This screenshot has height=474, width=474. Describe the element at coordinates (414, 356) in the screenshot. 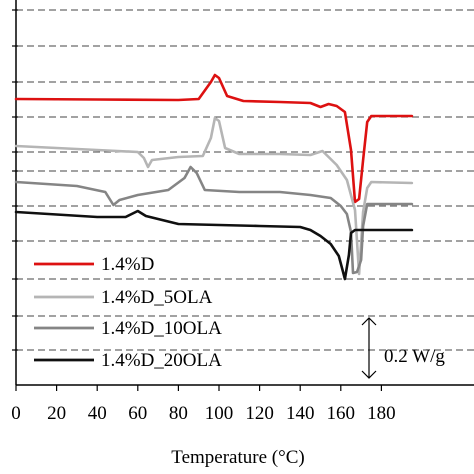

I see `scale-bar-label: 0.2 W/g` at that location.